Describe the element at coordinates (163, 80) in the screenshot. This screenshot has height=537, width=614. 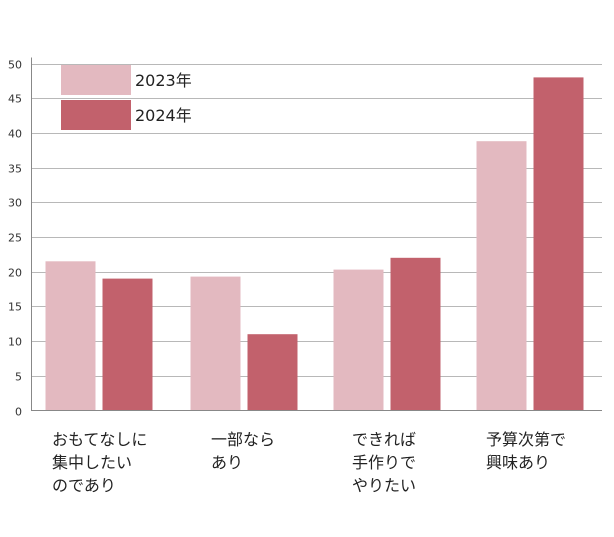
I see `legend-label: 2023年` at that location.